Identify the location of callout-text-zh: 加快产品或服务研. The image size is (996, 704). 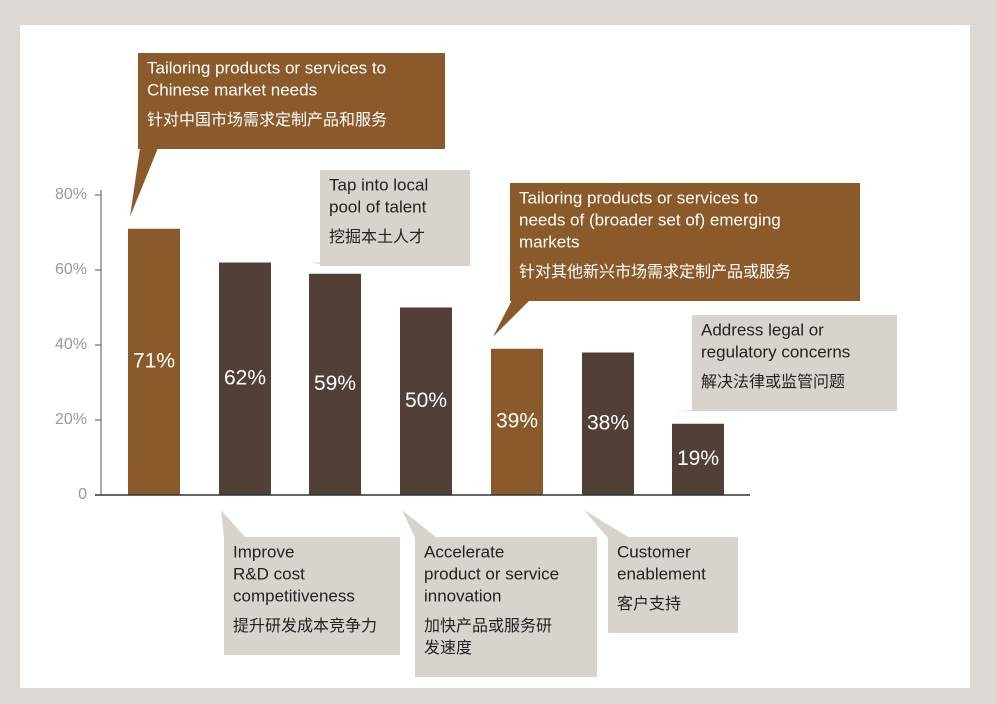
(488, 626).